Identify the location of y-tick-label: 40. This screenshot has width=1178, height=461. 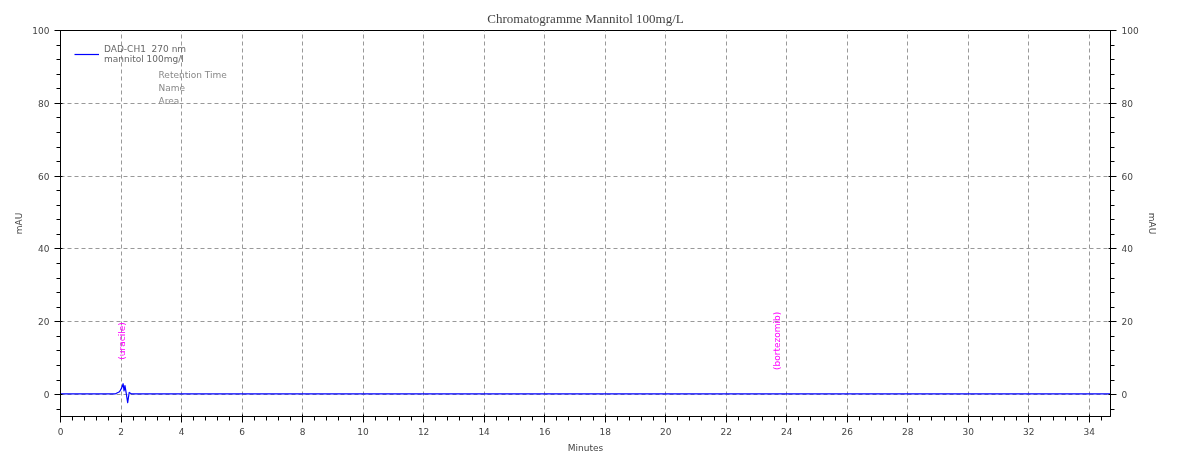
(44, 249).